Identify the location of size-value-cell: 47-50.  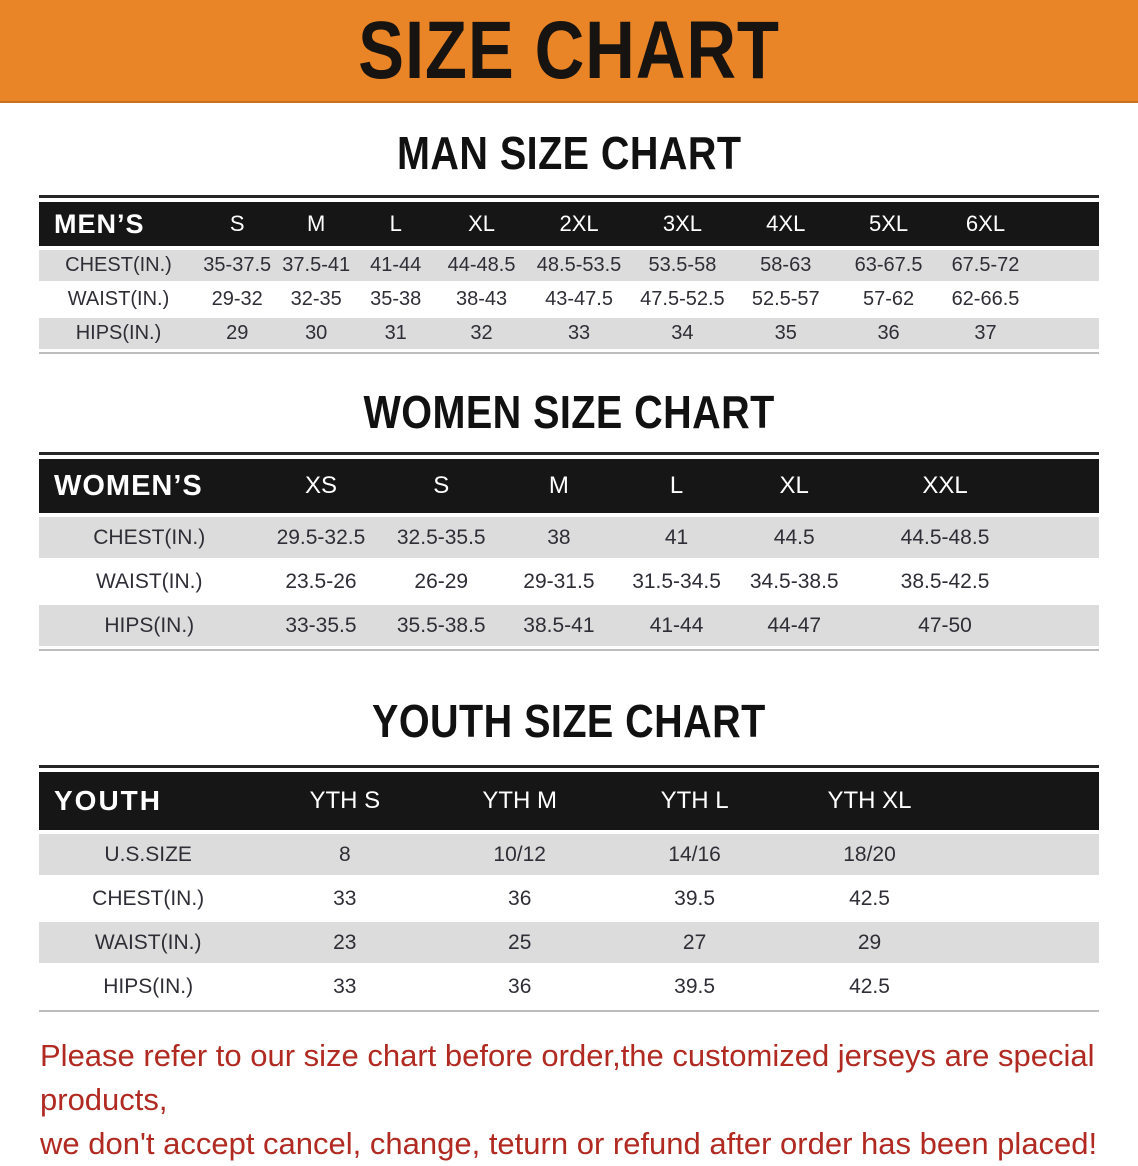
(976, 626).